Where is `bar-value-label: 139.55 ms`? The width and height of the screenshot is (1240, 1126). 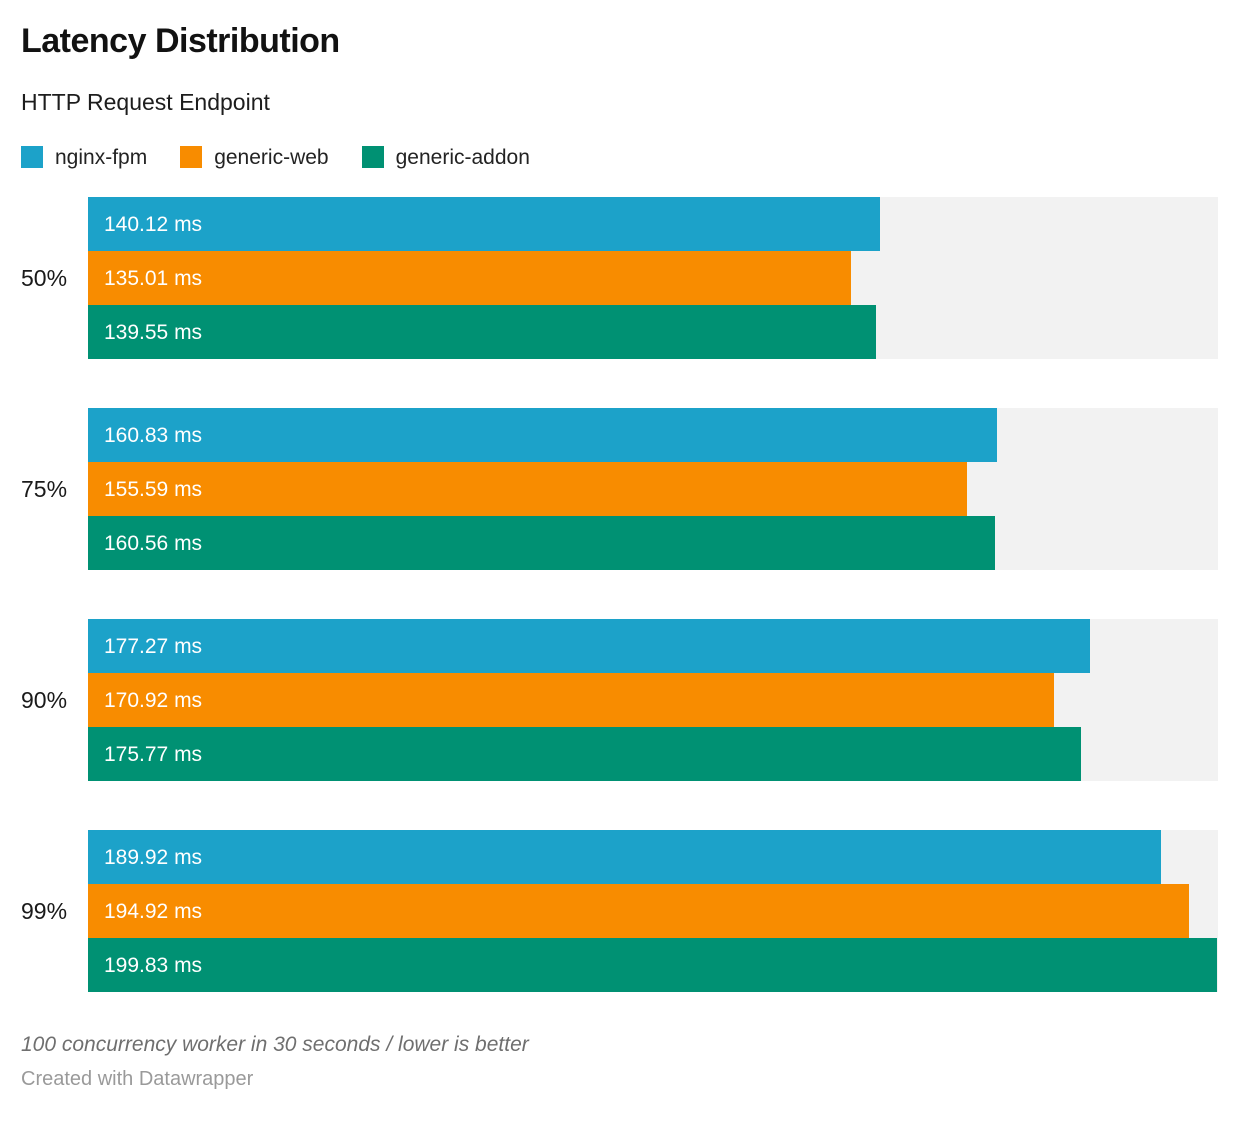
bar-value-label: 139.55 ms is located at coordinates (153, 332).